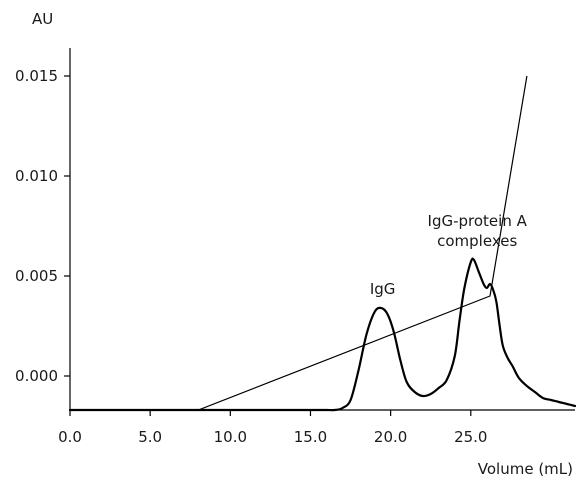 The image size is (576, 482). Describe the element at coordinates (42, 19) in the screenshot. I see `y-axis-label: AU` at that location.